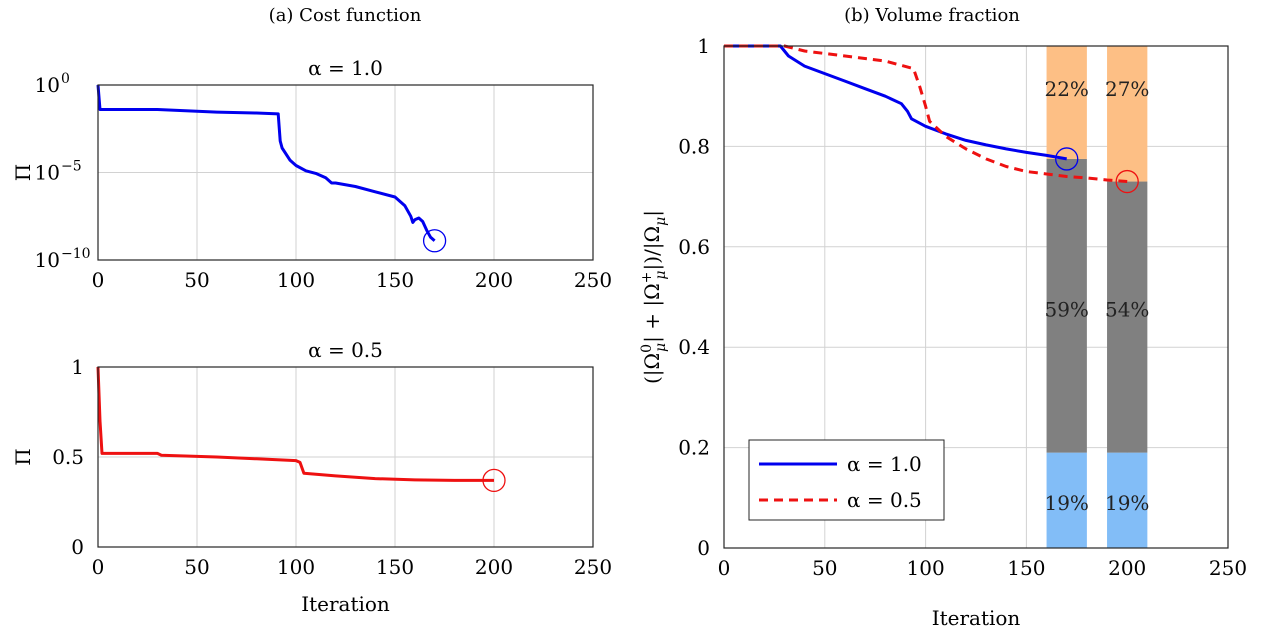 Image resolution: width=1269 pixels, height=633 pixels. What do you see at coordinates (71, 167) in the screenshot?
I see `y-tick-exponent: −5` at bounding box center [71, 167].